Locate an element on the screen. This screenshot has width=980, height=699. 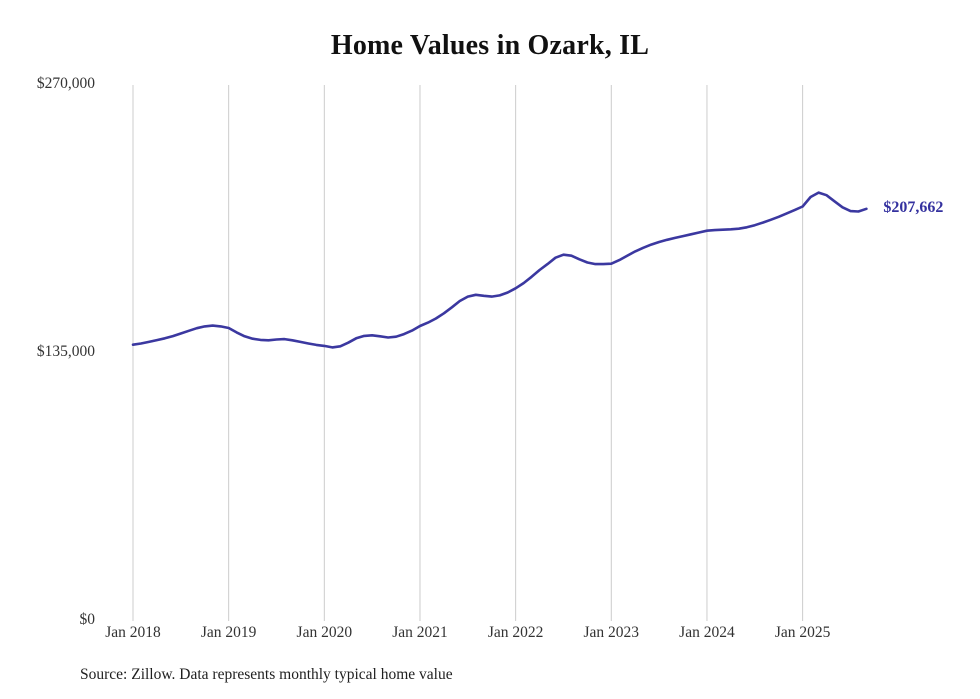
latest-value-label: $207,662 is located at coordinates (913, 207).